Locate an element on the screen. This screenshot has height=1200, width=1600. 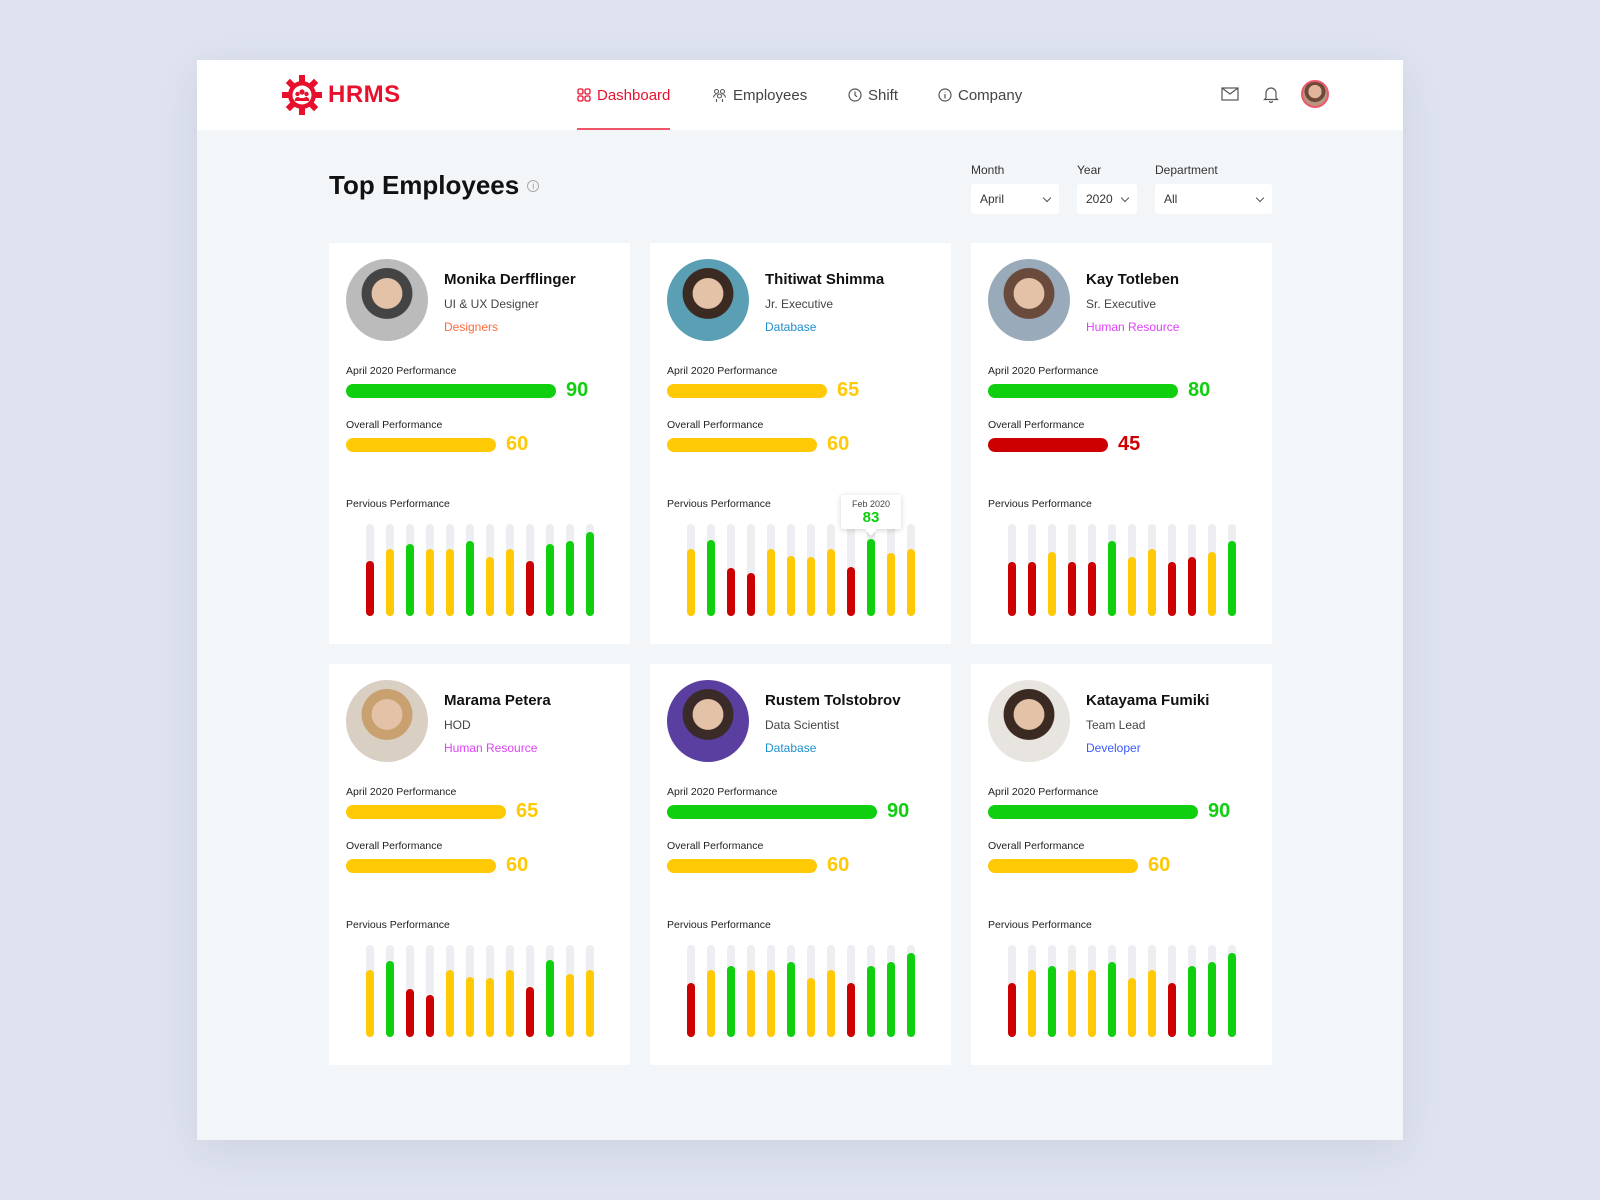
nav-employees: Employees is located at coordinates (759, 95).